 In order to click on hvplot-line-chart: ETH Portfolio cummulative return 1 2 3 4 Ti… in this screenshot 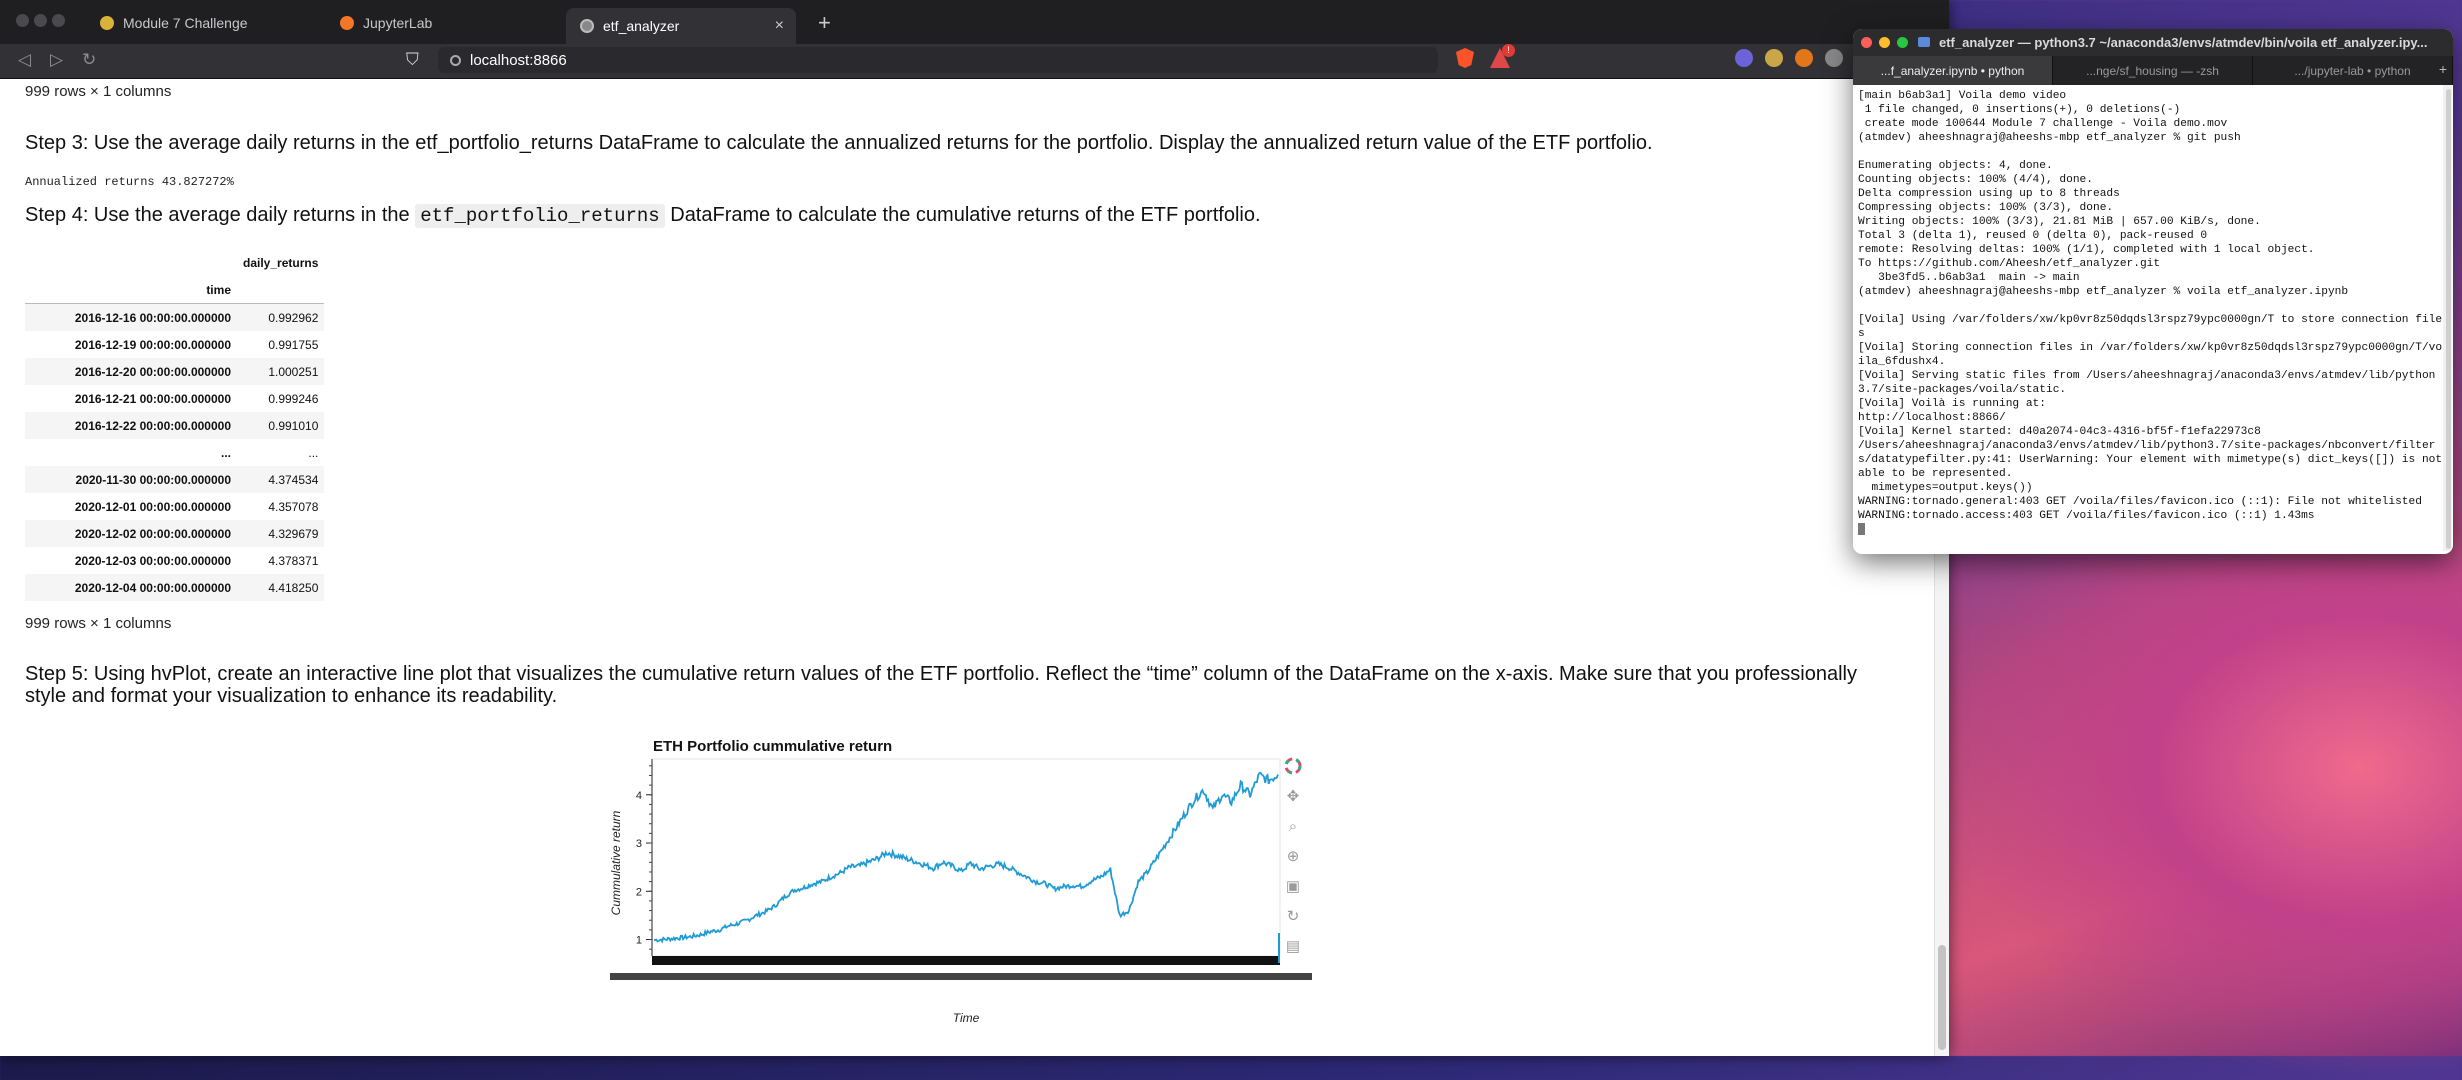, I will do `click(960, 885)`.